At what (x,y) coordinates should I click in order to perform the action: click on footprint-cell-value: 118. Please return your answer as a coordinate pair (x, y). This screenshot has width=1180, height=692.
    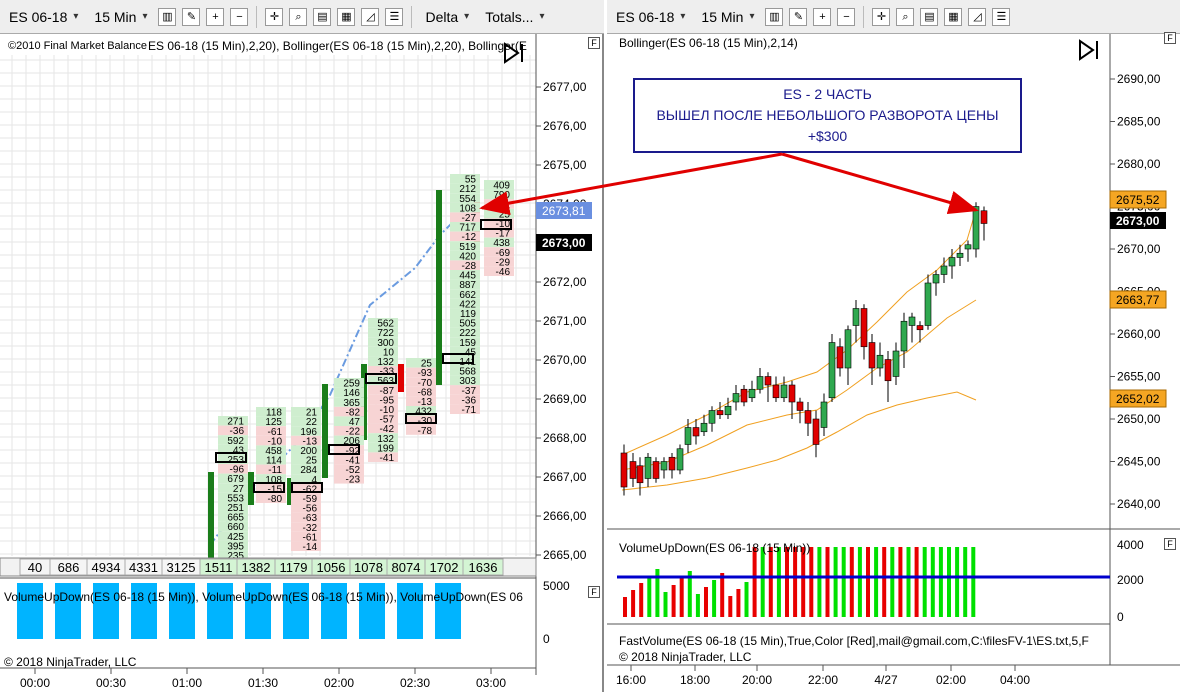
    Looking at the image, I should click on (274, 413).